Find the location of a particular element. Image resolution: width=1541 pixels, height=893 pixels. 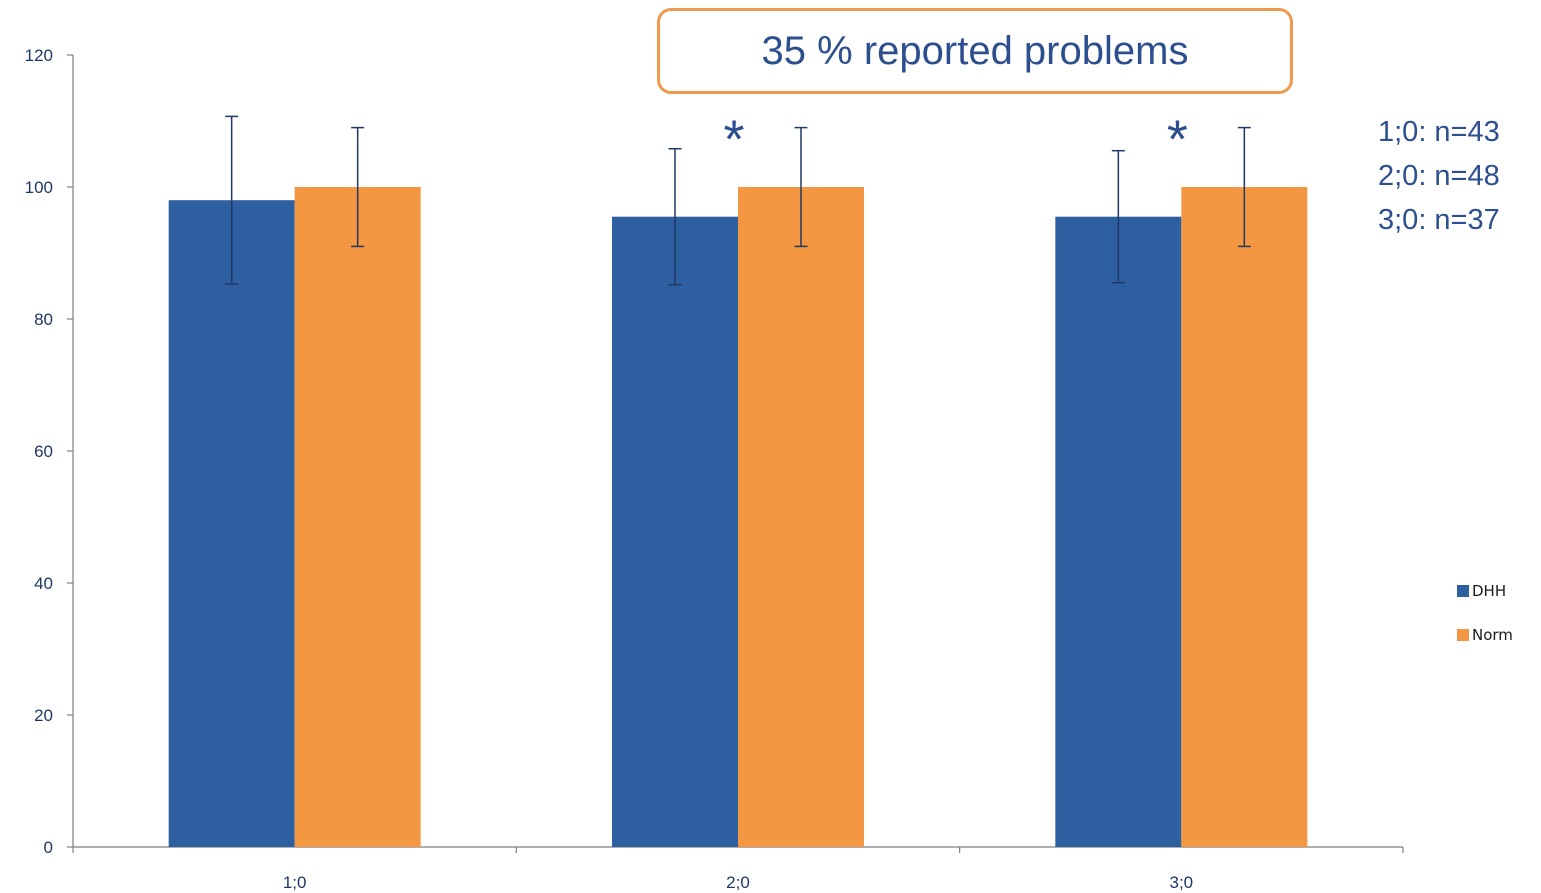

sample-size-2: 2;0: n=48 is located at coordinates (1439, 176).